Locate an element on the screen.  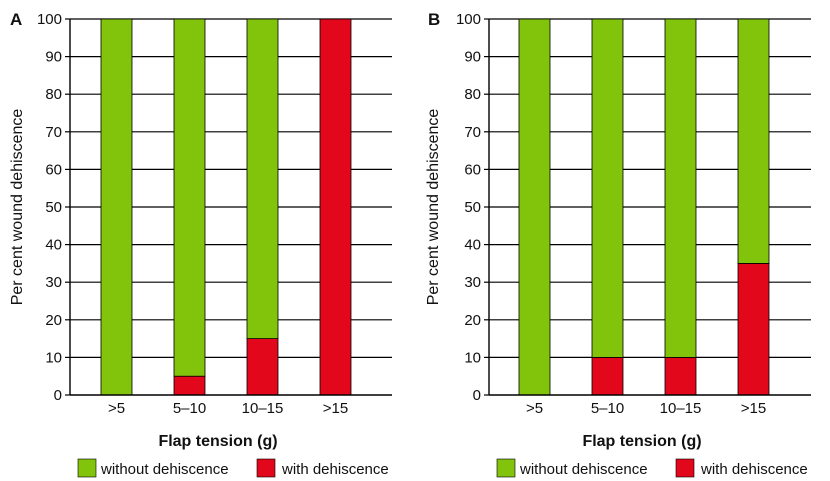
panel-letter: A is located at coordinates (16, 19).